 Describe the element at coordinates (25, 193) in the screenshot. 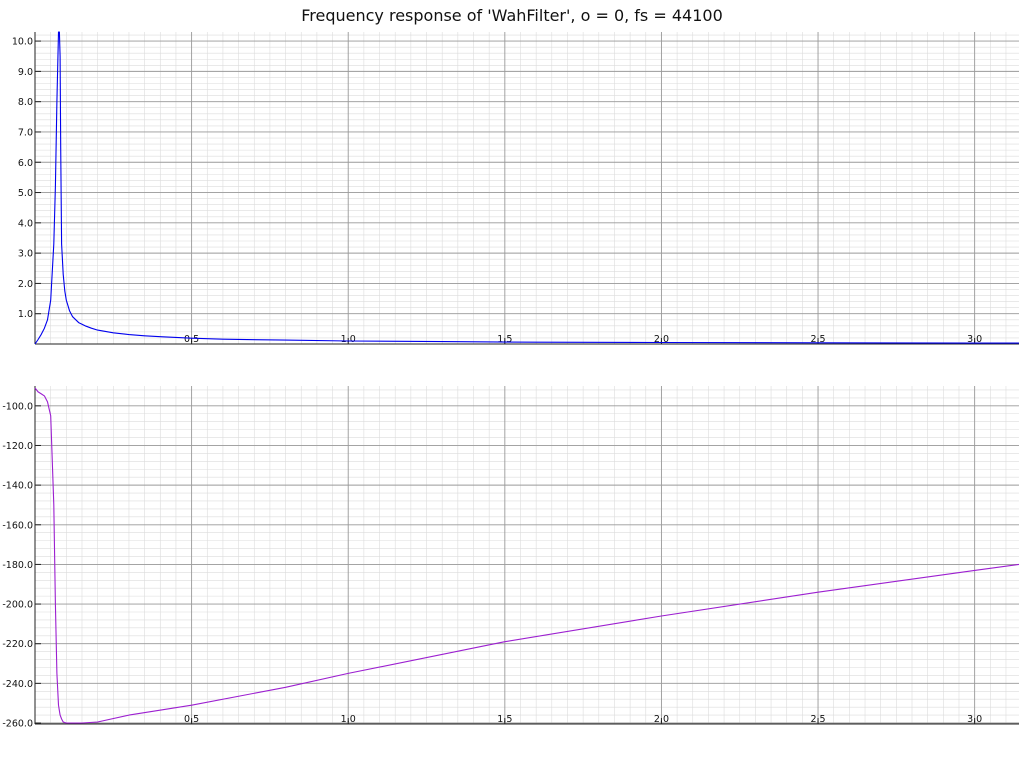

I see `y-tick-label: 5.0` at that location.